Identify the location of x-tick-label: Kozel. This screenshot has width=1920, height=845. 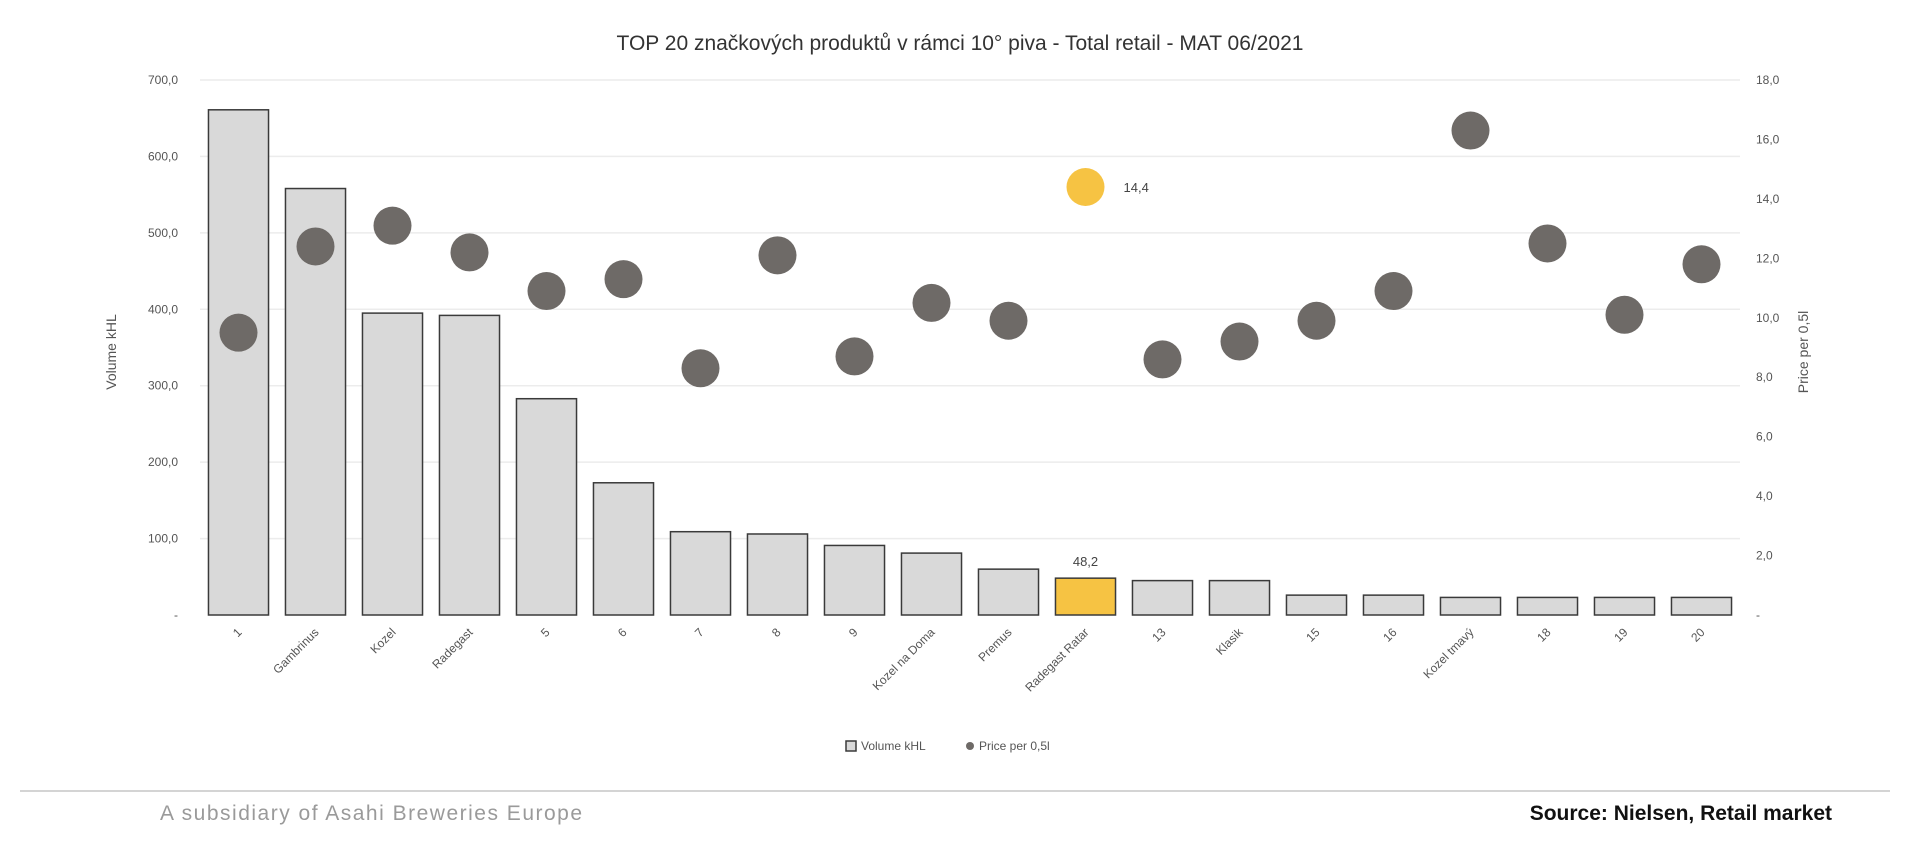
(382, 640).